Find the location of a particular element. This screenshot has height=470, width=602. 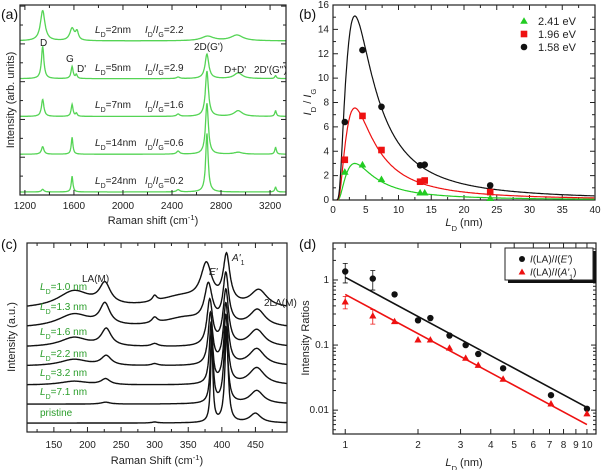

x-axis-label-c: Raman Shift (cm-1) is located at coordinates (157, 460).